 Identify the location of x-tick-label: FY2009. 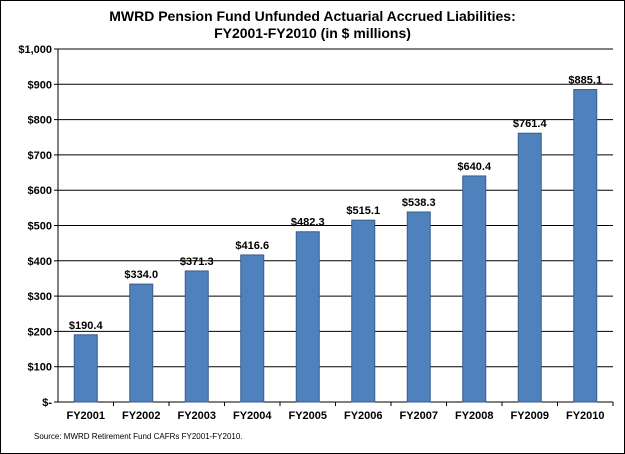
(529, 416).